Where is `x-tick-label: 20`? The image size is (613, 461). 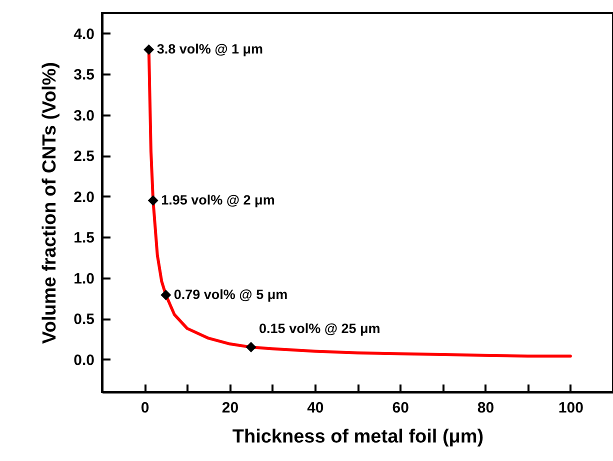 x-tick-label: 20 is located at coordinates (230, 408).